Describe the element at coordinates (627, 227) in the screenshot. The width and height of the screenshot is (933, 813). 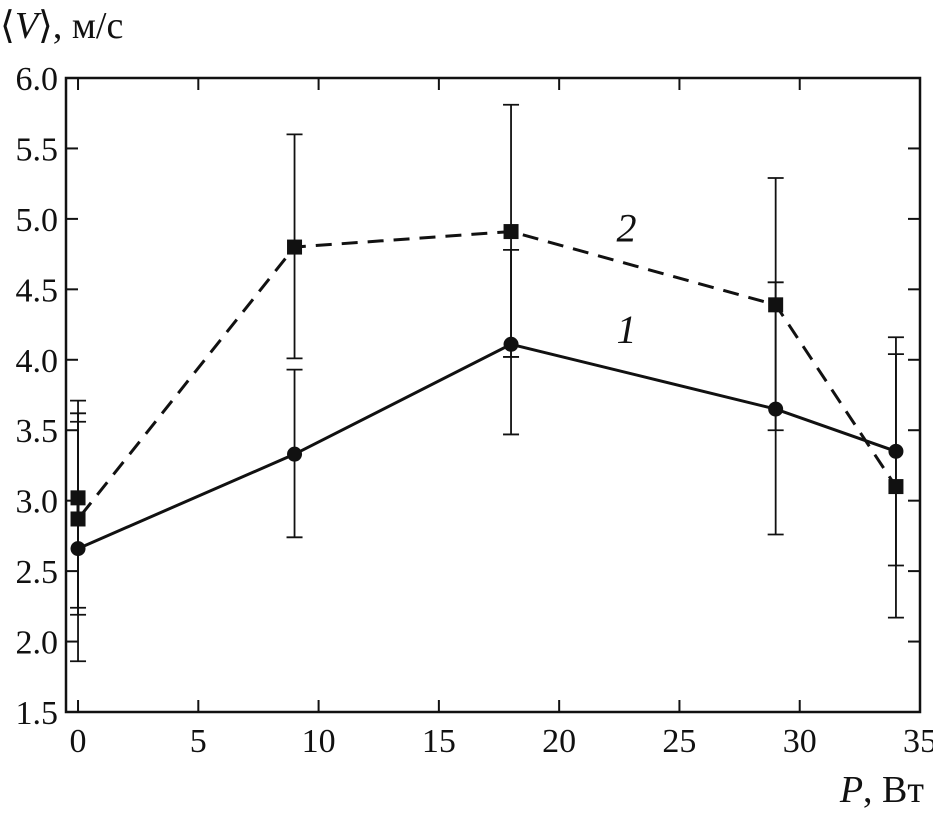
I see `series-2-label: 2` at that location.